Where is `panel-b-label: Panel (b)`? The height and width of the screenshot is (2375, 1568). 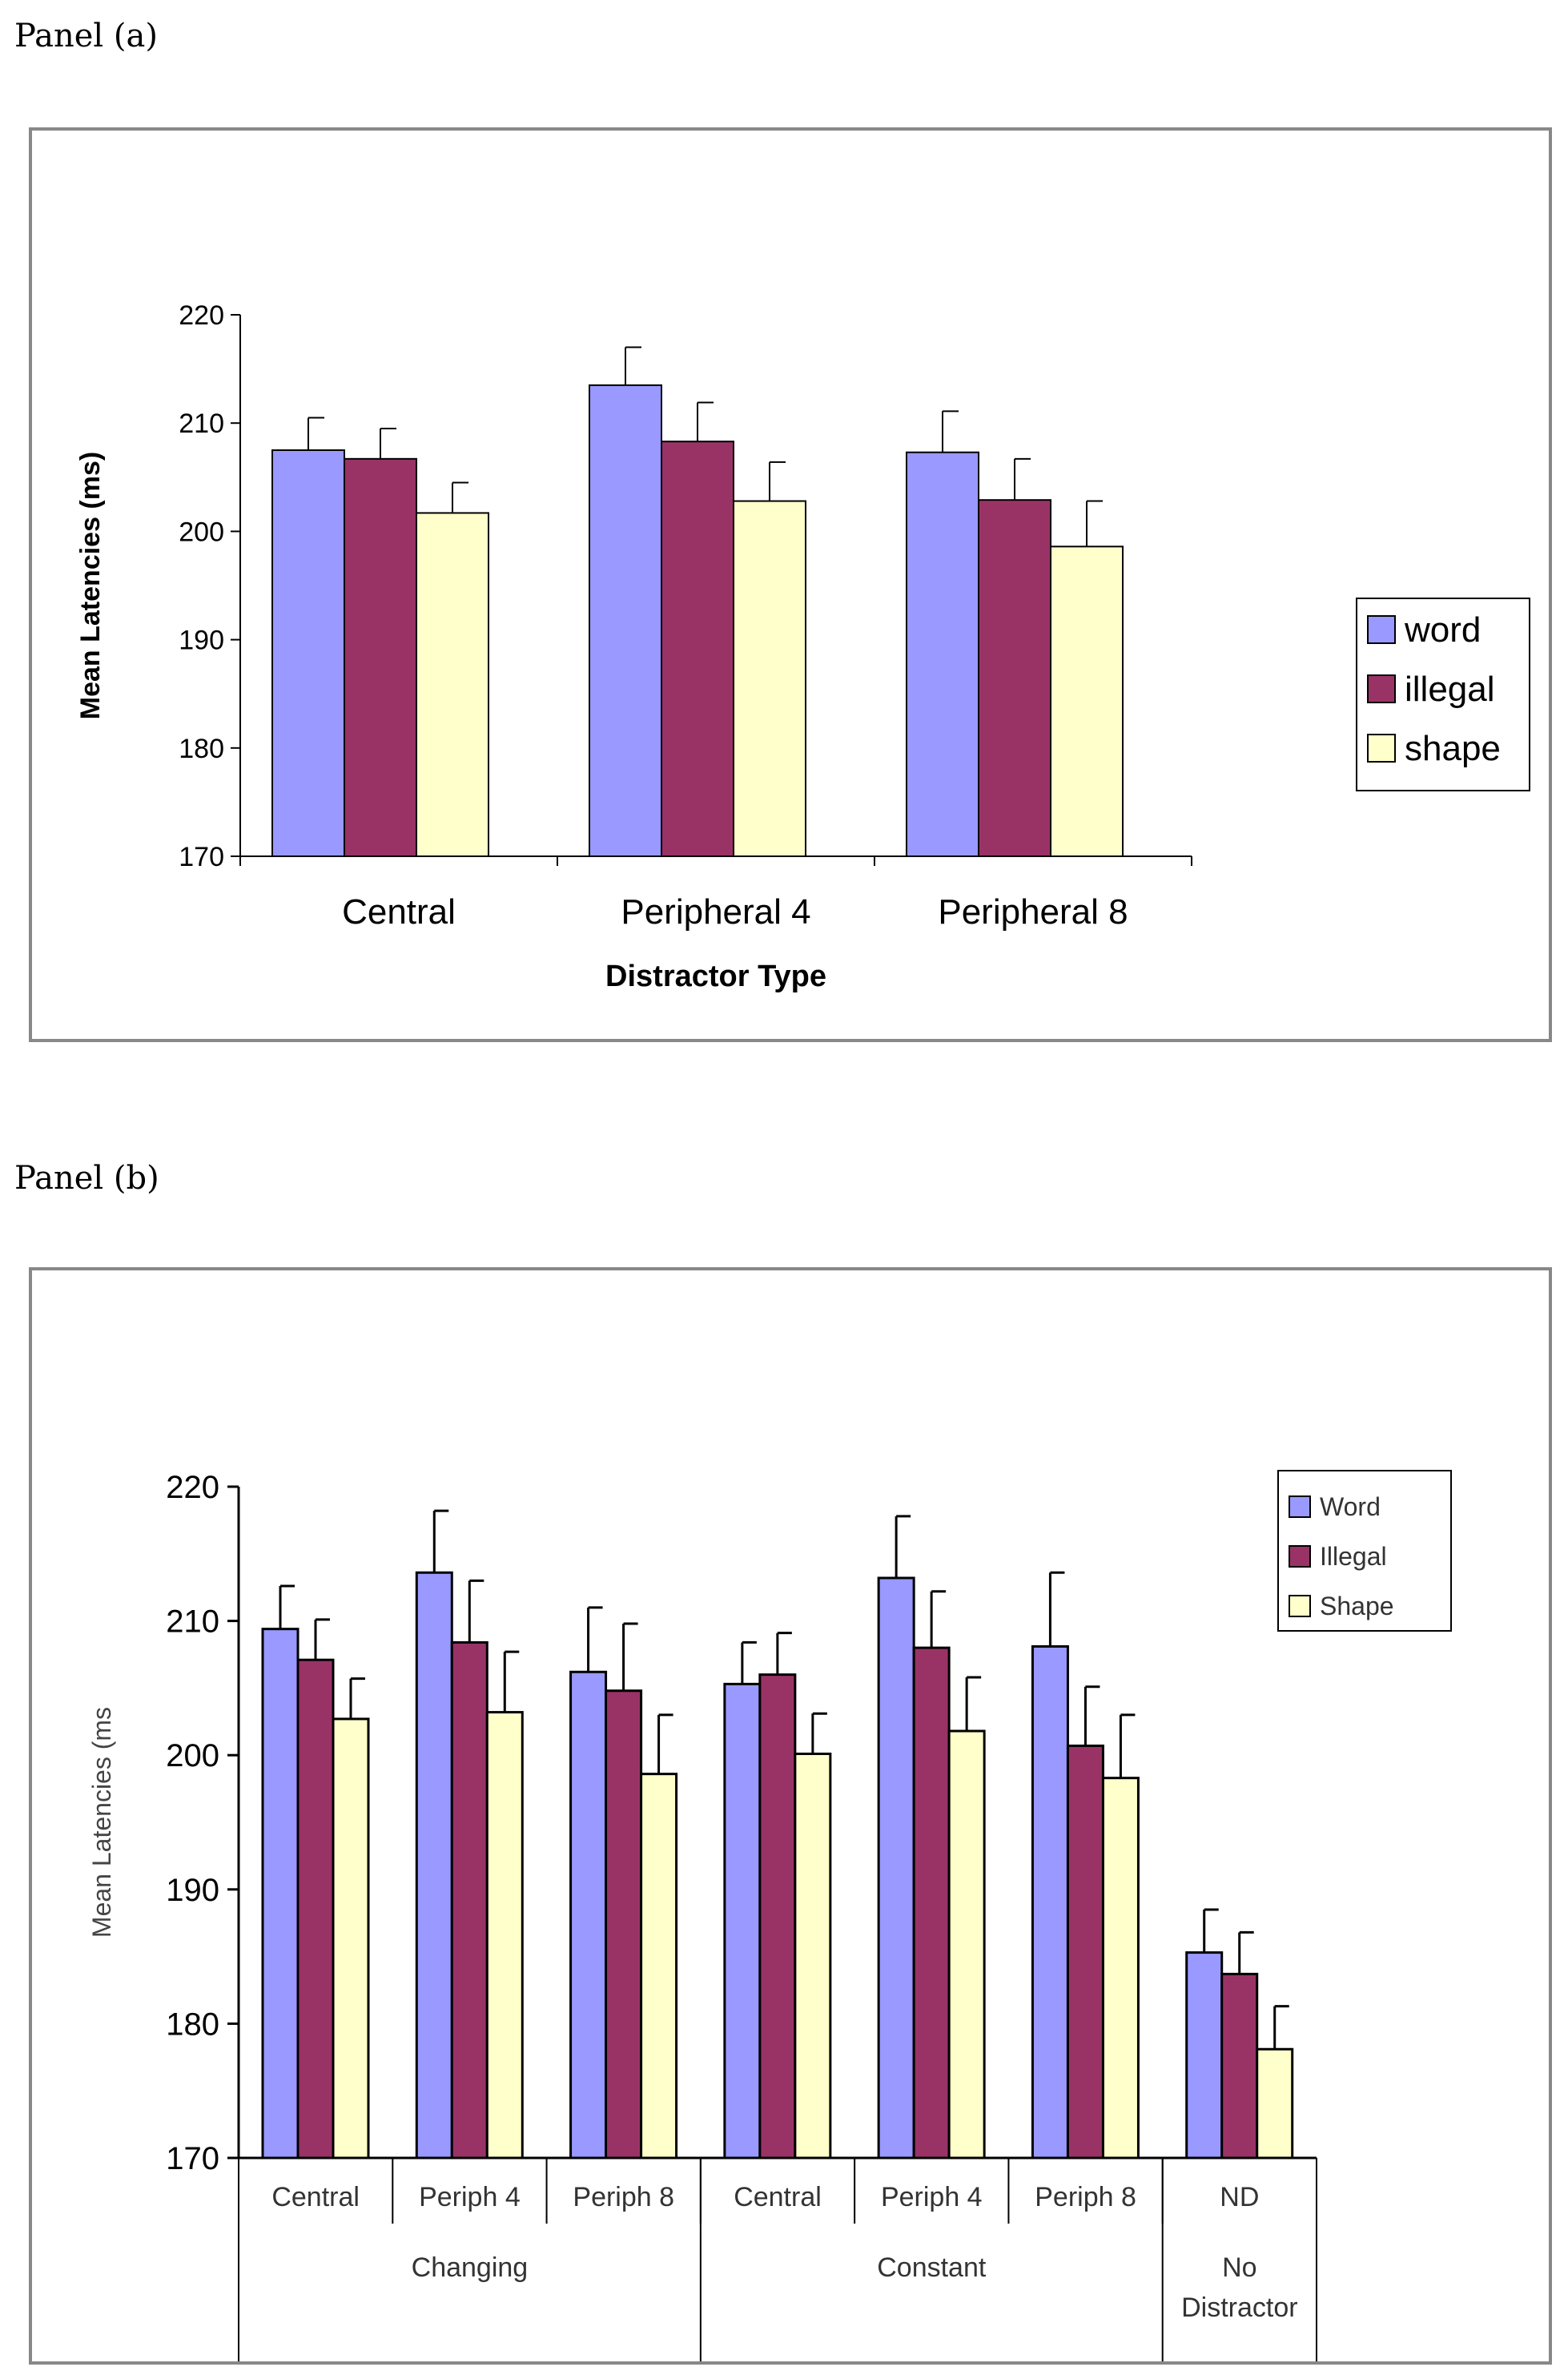
panel-b-label: Panel (b) is located at coordinates (87, 1178).